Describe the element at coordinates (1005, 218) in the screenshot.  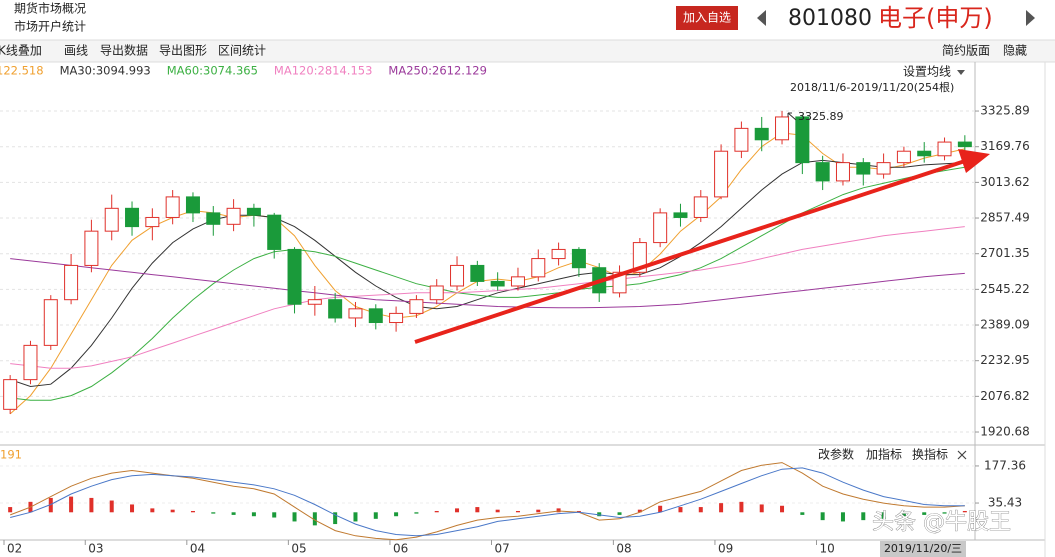
I see `y-tick-label: 2857.49` at that location.